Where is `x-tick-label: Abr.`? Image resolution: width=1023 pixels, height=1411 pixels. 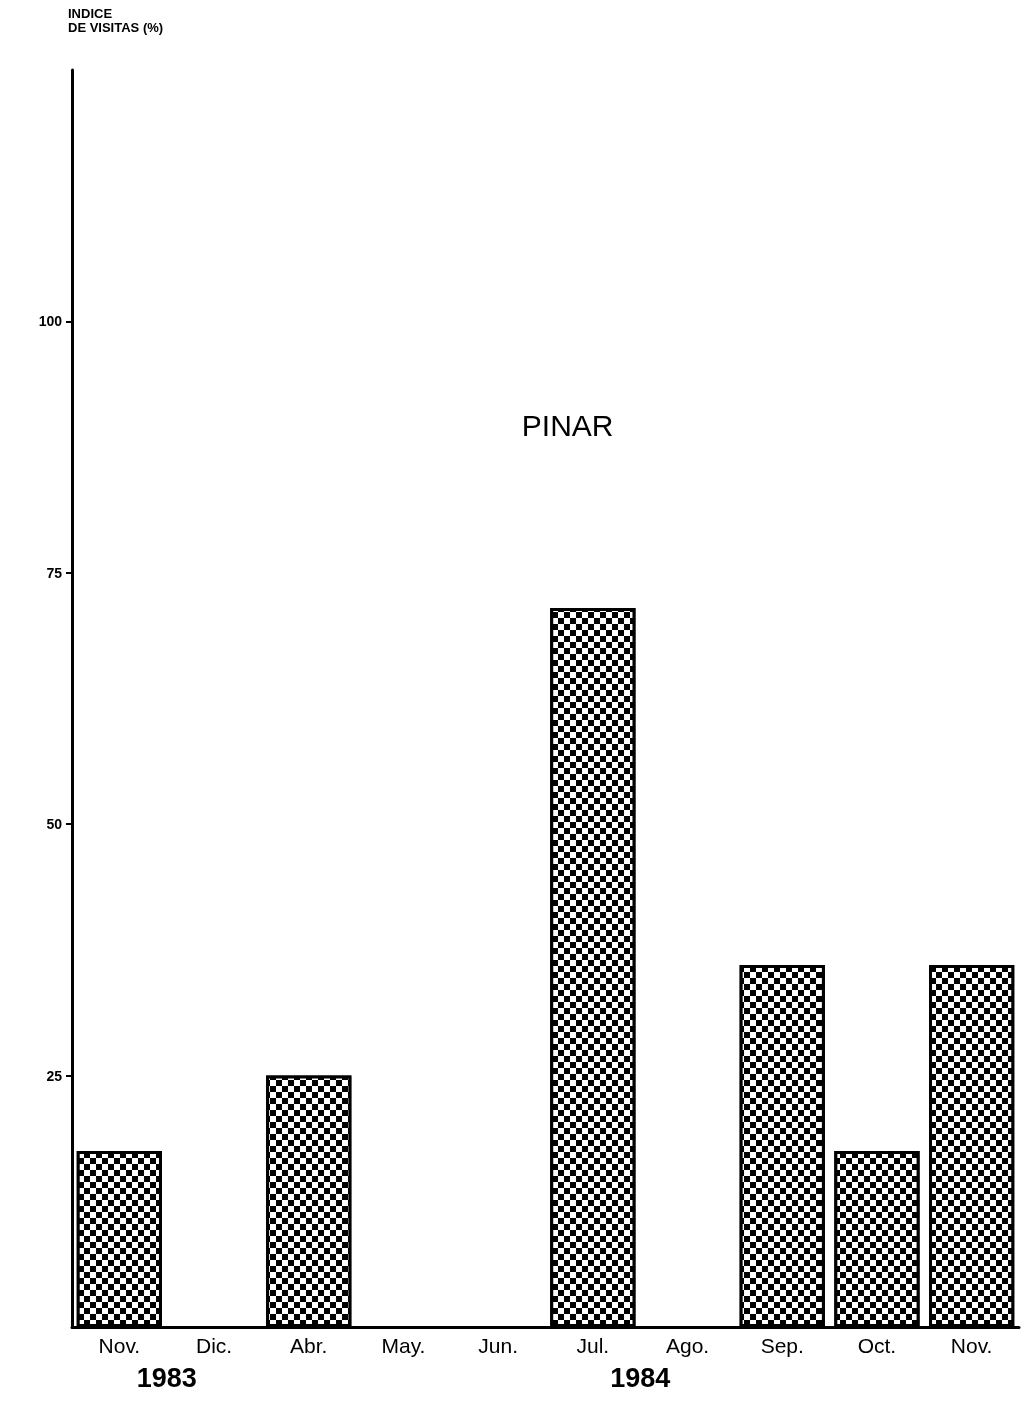 x-tick-label: Abr. is located at coordinates (309, 1345).